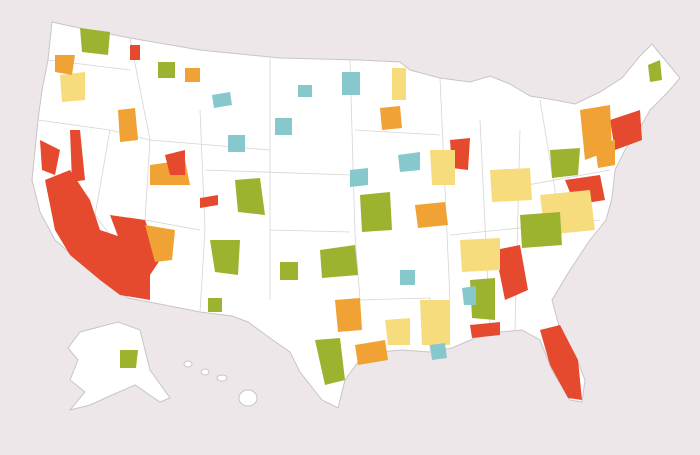 Image resolution: width=700 pixels, height=455 pixels. What do you see at coordinates (220, 383) in the screenshot?
I see `hawaii` at bounding box center [220, 383].